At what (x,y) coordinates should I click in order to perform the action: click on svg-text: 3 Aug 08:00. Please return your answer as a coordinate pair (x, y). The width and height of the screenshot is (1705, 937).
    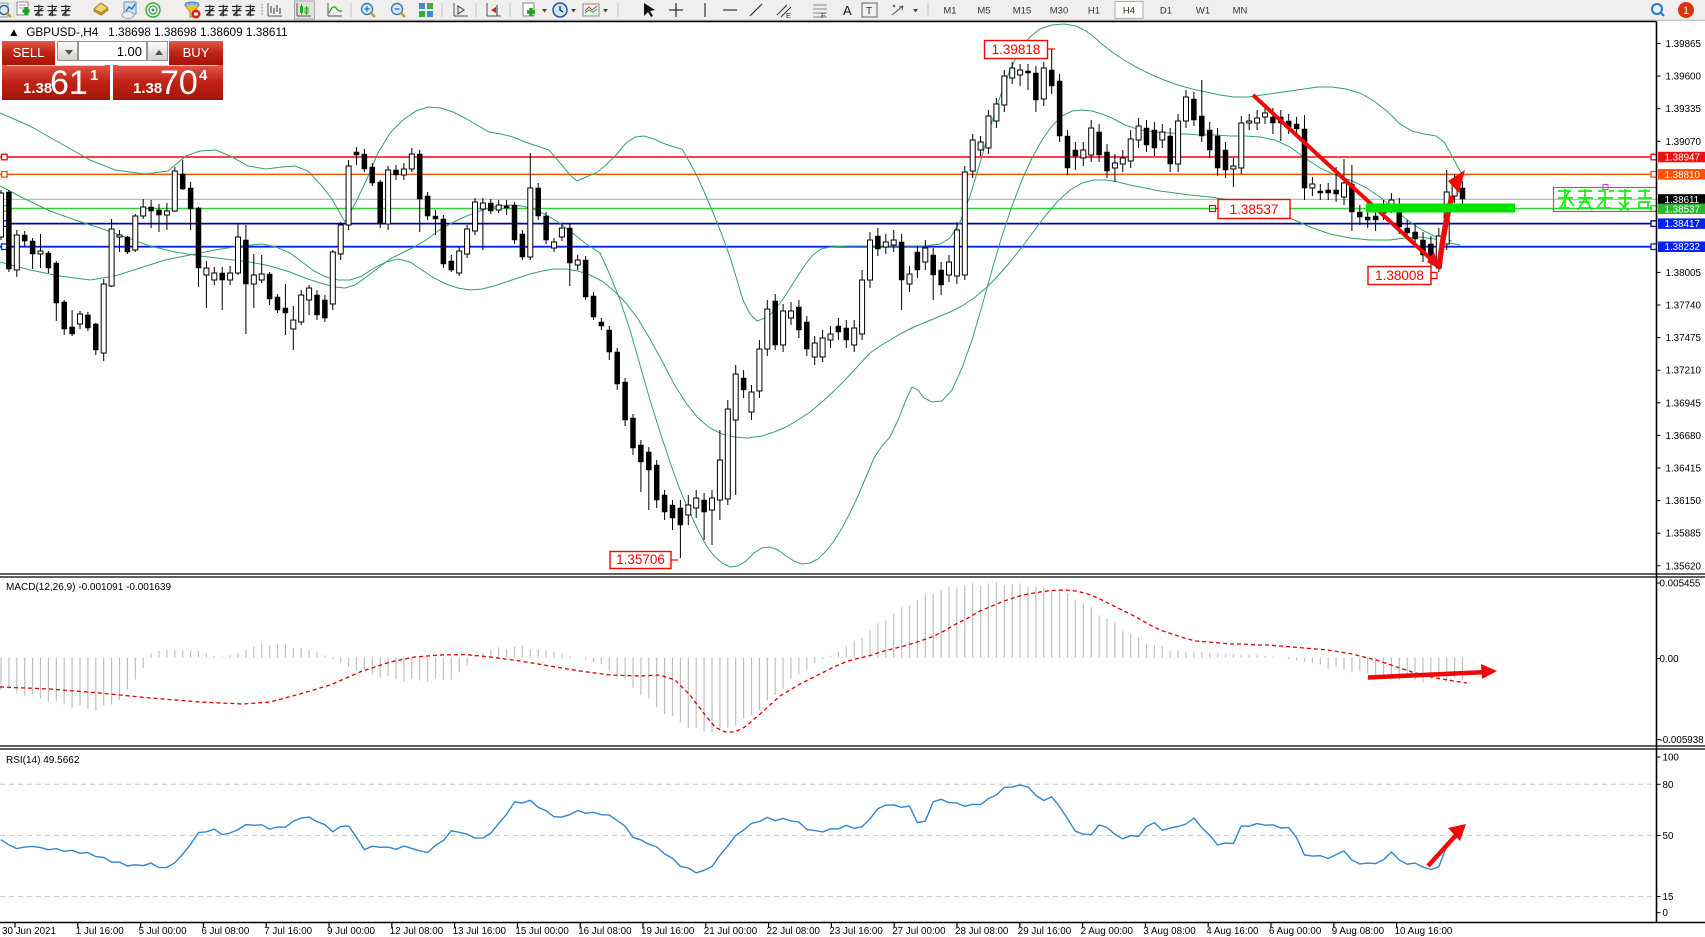
    Looking at the image, I should click on (1169, 931).